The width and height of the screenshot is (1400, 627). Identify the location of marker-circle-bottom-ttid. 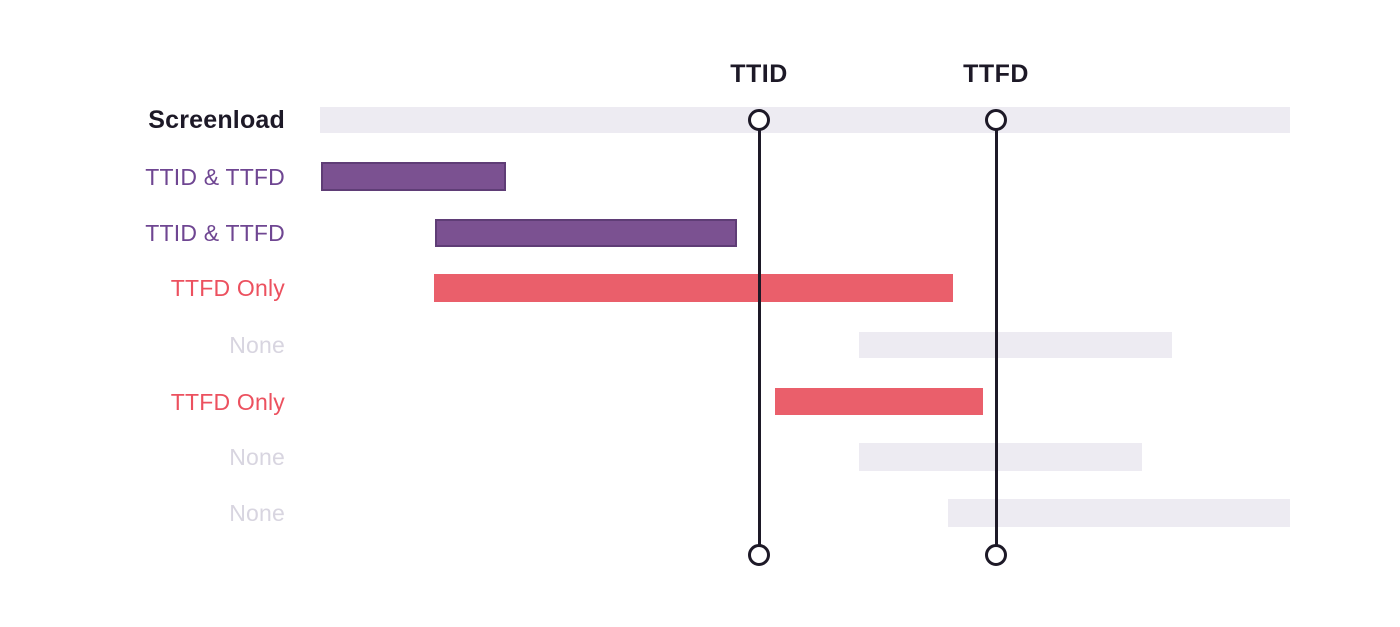
(758, 554).